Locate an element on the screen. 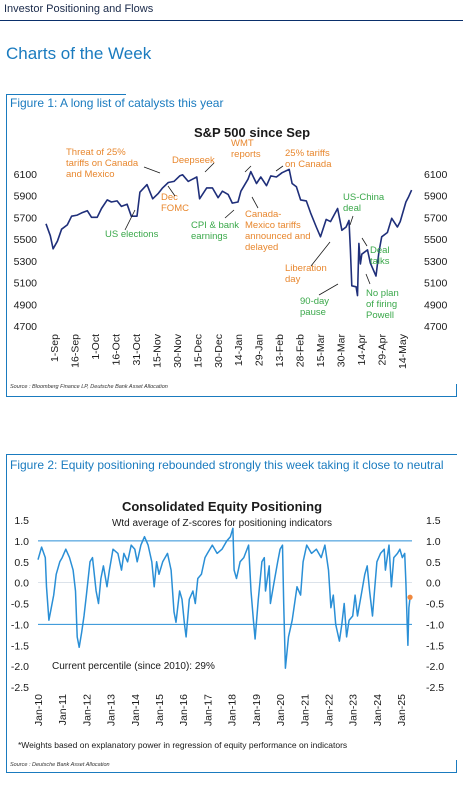 The height and width of the screenshot is (788, 463). chart2-xtick-label: Jan-23 is located at coordinates (354, 710).